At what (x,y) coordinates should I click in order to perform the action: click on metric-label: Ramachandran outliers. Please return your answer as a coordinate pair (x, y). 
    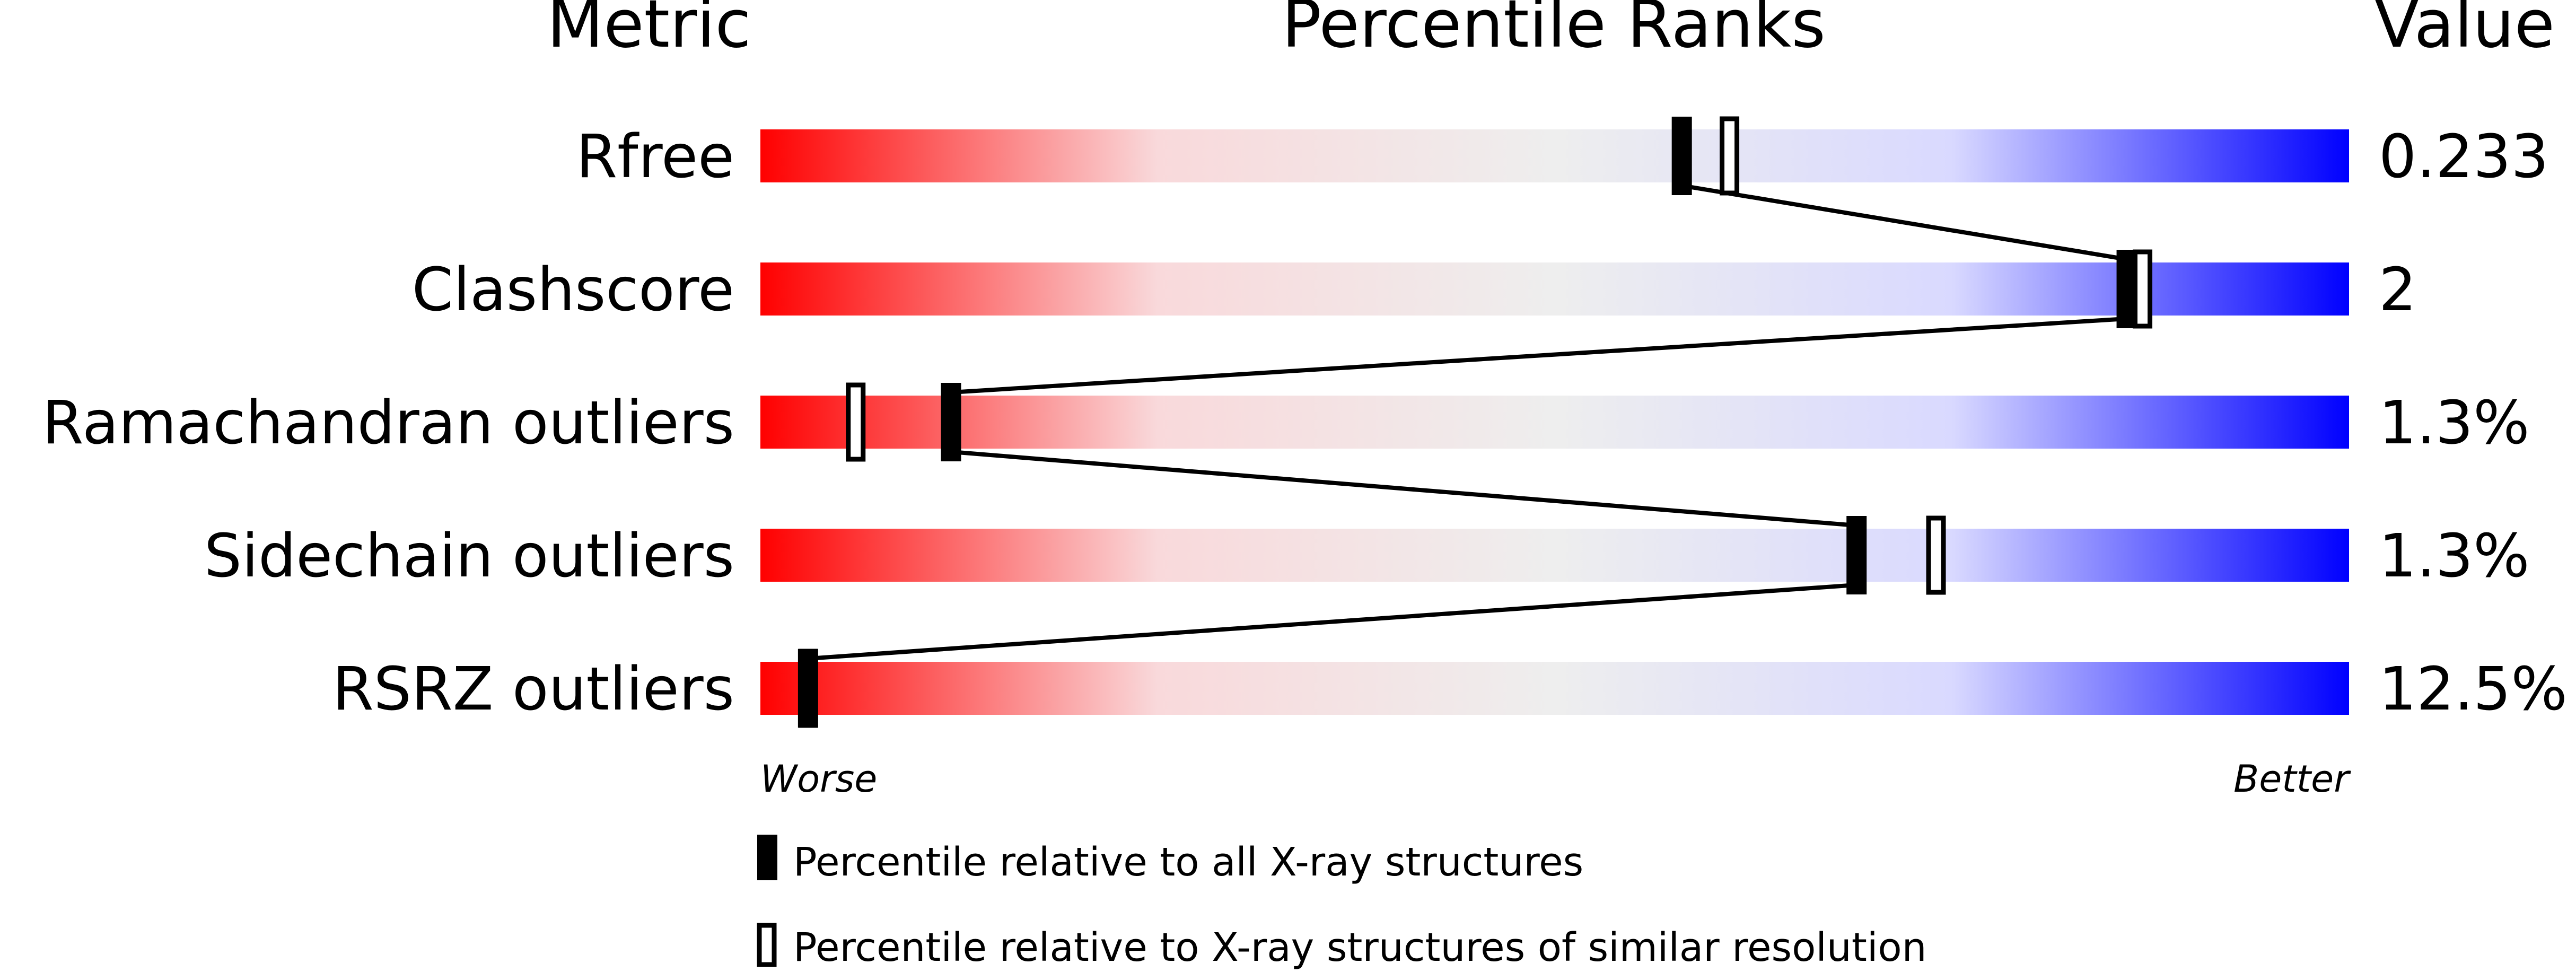
    Looking at the image, I should click on (388, 423).